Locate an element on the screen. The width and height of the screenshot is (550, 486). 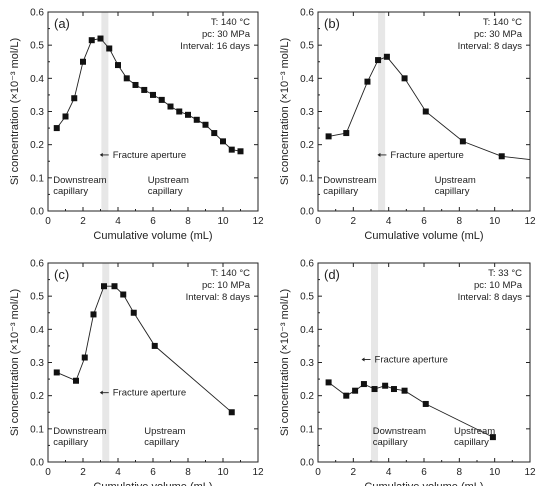
panel-label: (b) is located at coordinates (332, 23).